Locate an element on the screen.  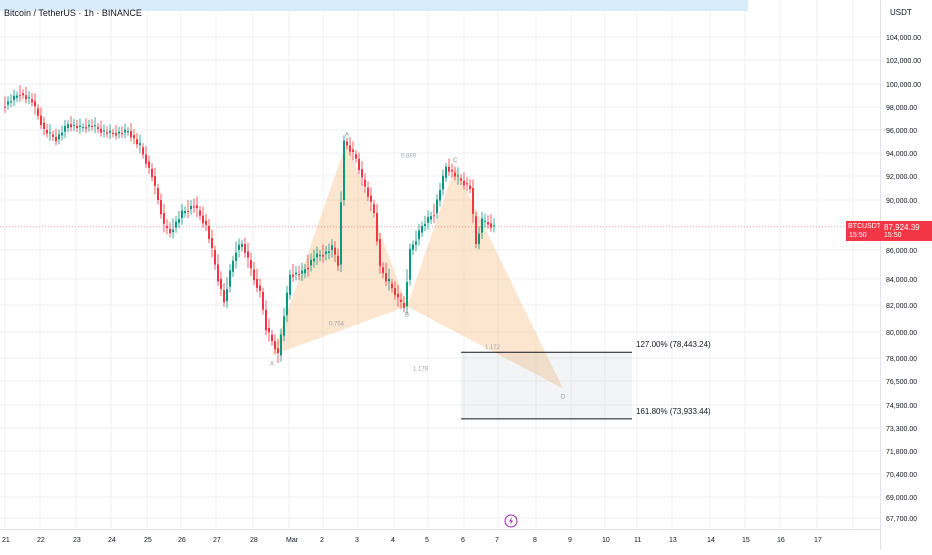
y-tick-label: 71,800.00 is located at coordinates (901, 452).